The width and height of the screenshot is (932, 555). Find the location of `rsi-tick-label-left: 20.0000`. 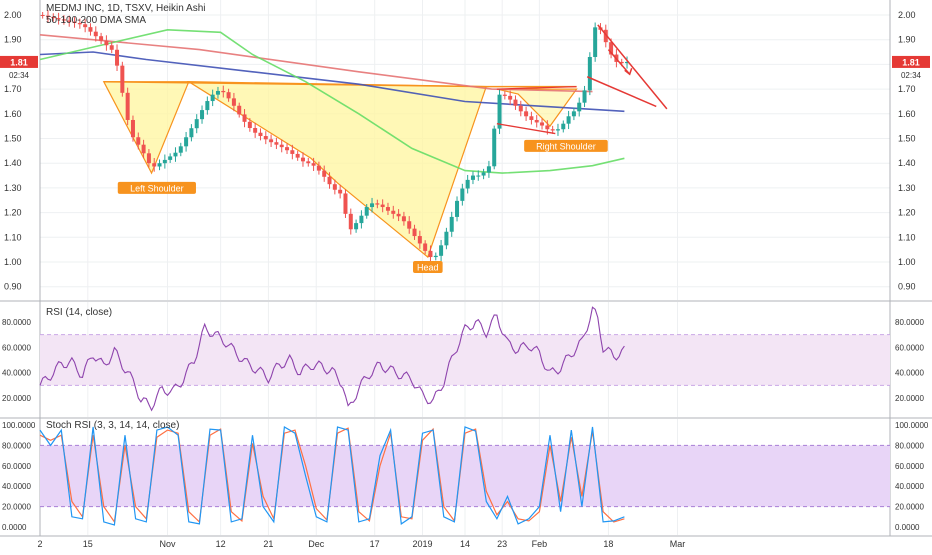

rsi-tick-label-left: 20.0000 is located at coordinates (16, 398).